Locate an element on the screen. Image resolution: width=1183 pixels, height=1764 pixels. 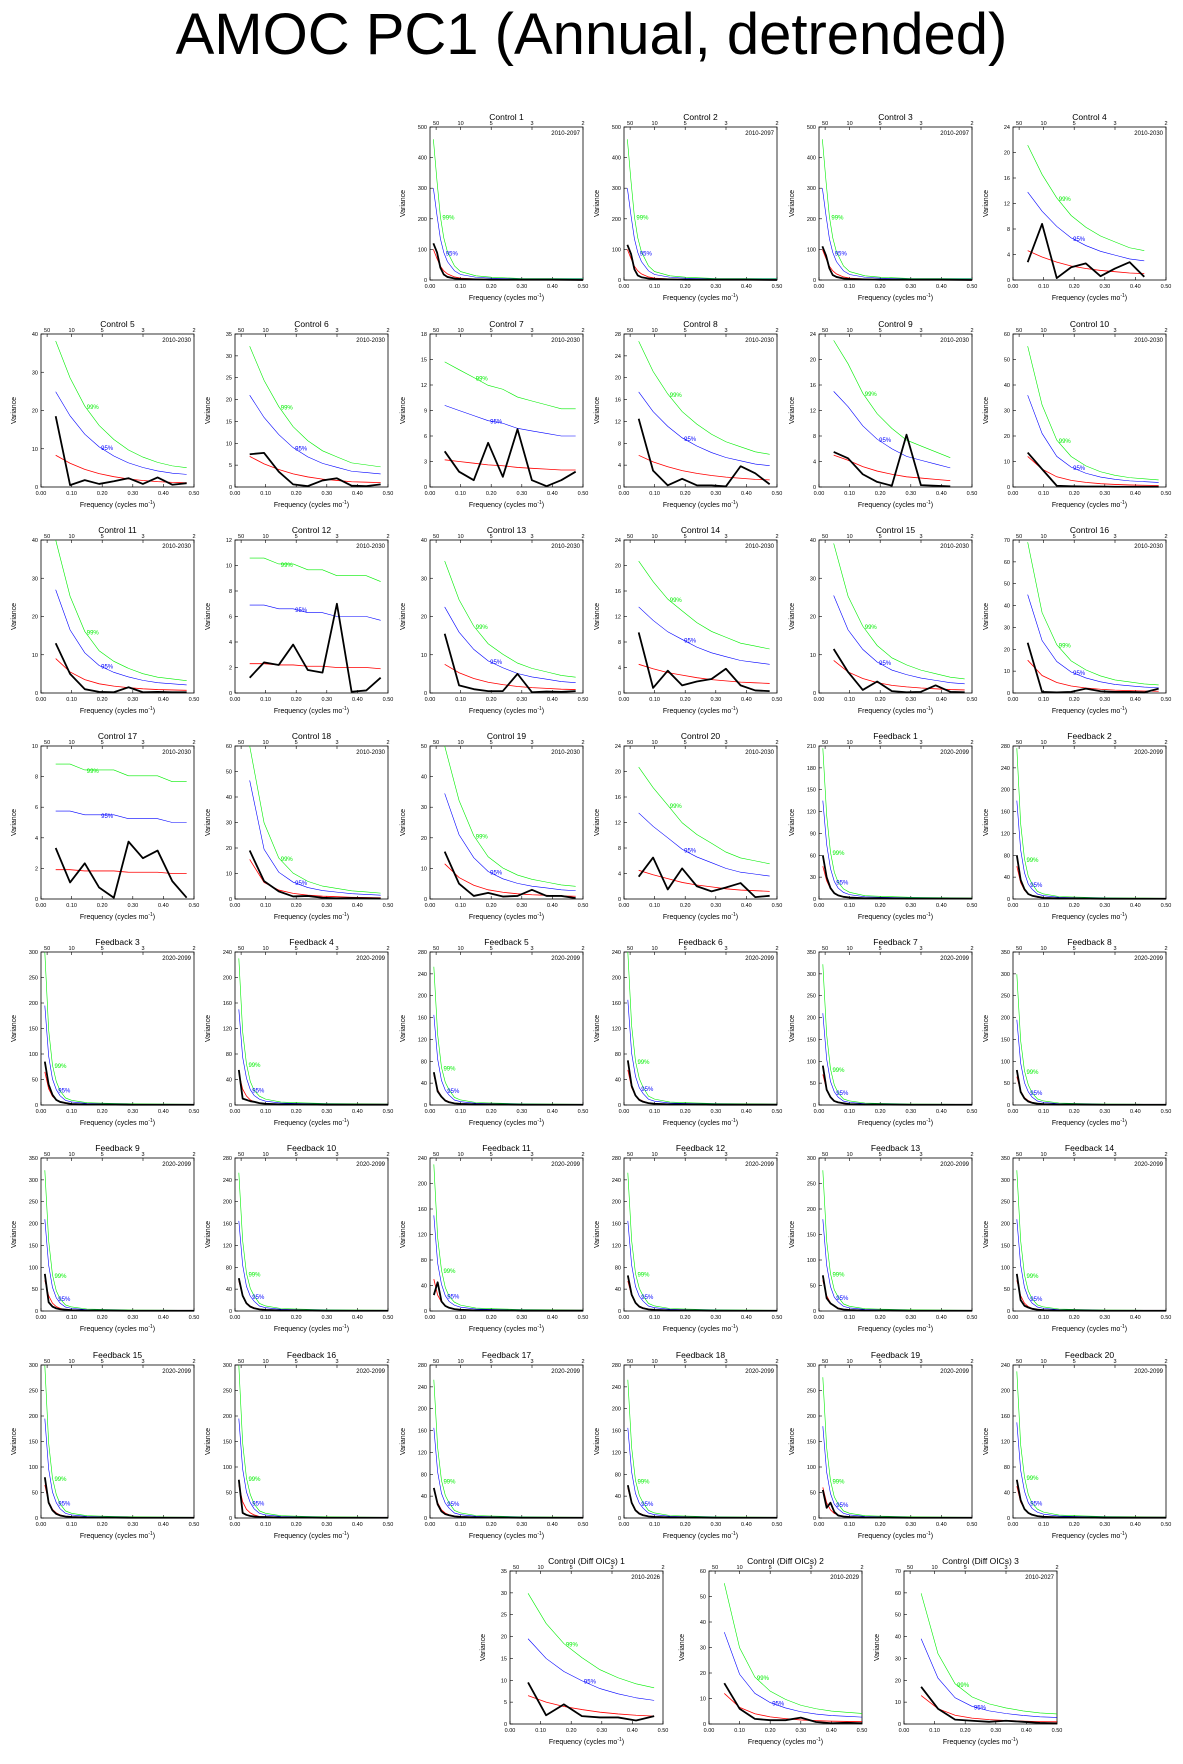
y-tick-label: 35 is located at coordinates (504, 1572).